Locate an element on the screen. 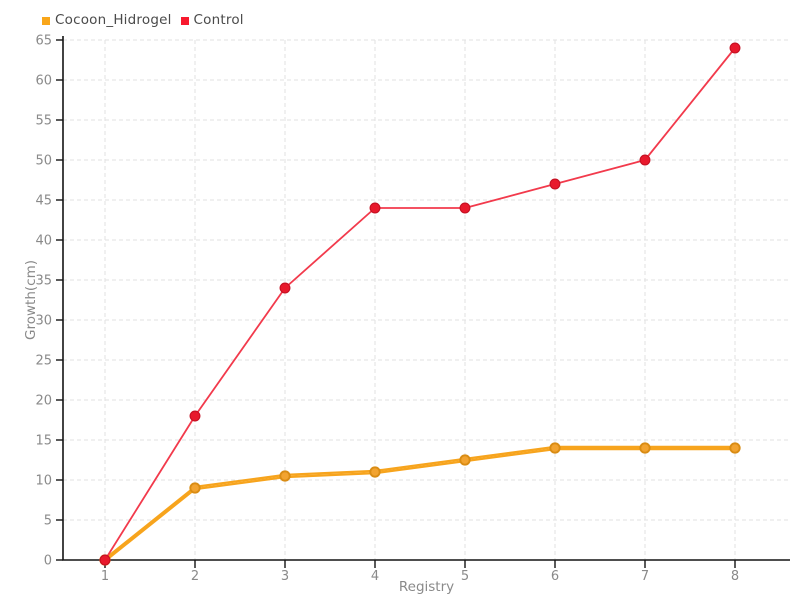 The image size is (800, 600). data-point-control-x3 is located at coordinates (285, 288).